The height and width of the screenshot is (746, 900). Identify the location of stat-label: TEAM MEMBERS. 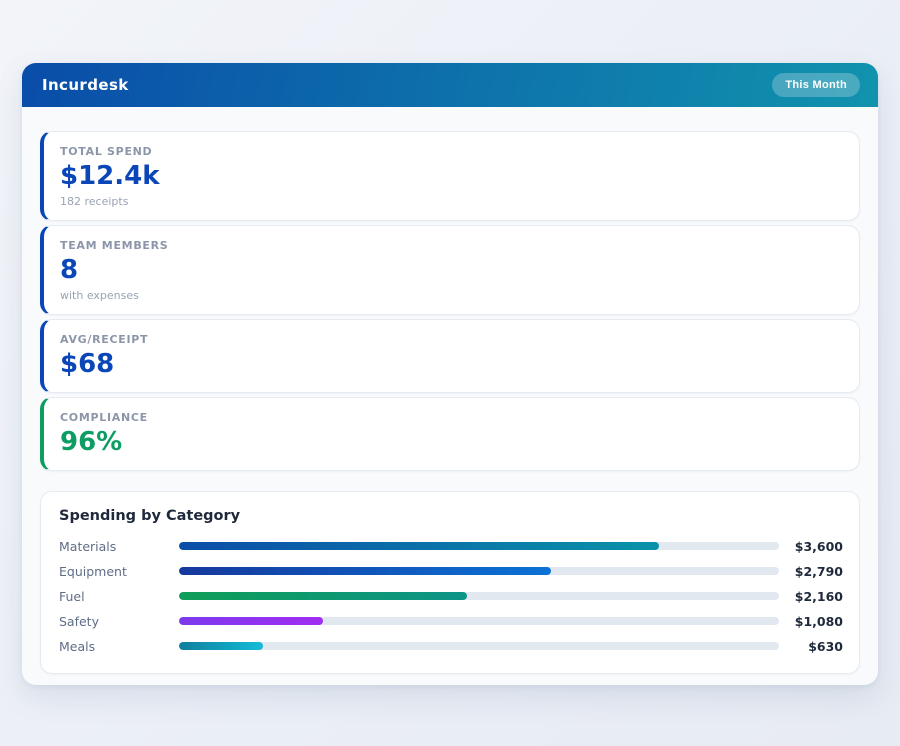
(114, 245).